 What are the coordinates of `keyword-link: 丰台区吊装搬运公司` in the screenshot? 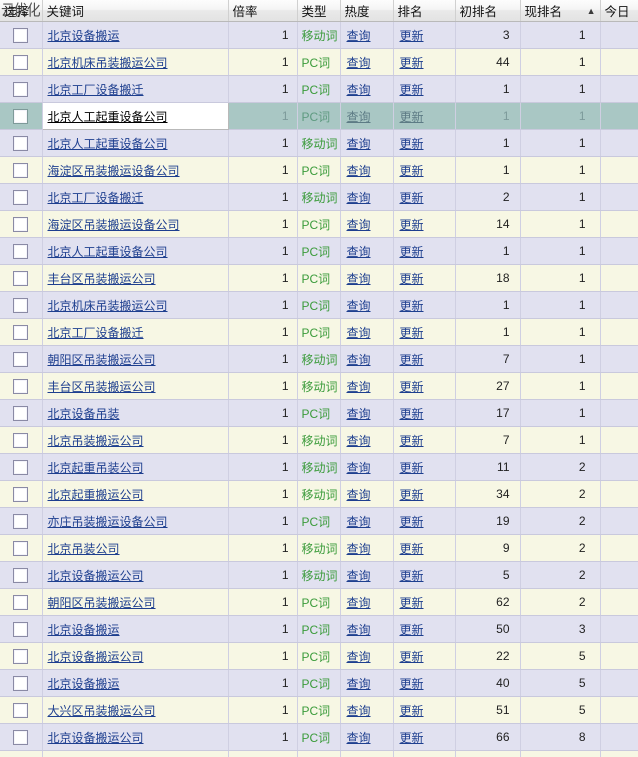 It's located at (102, 387).